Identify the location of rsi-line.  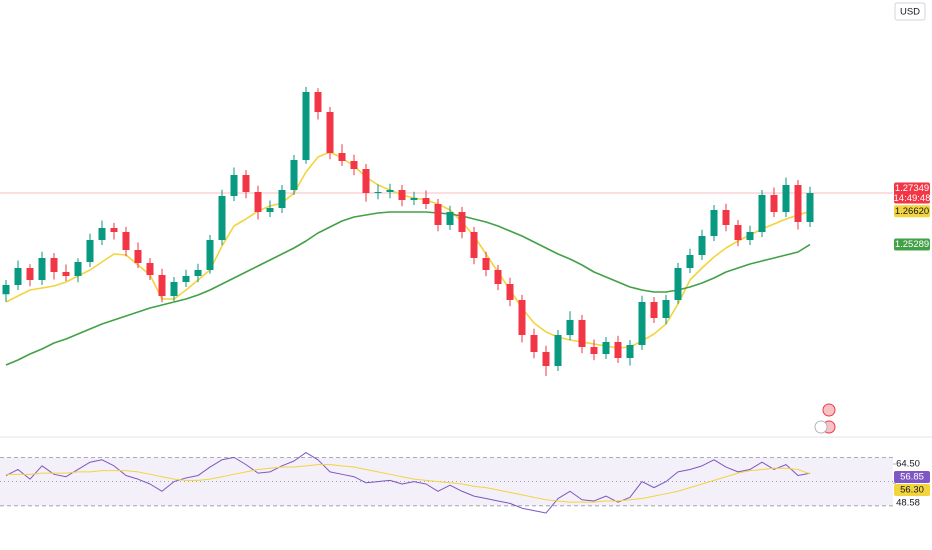
(408, 483).